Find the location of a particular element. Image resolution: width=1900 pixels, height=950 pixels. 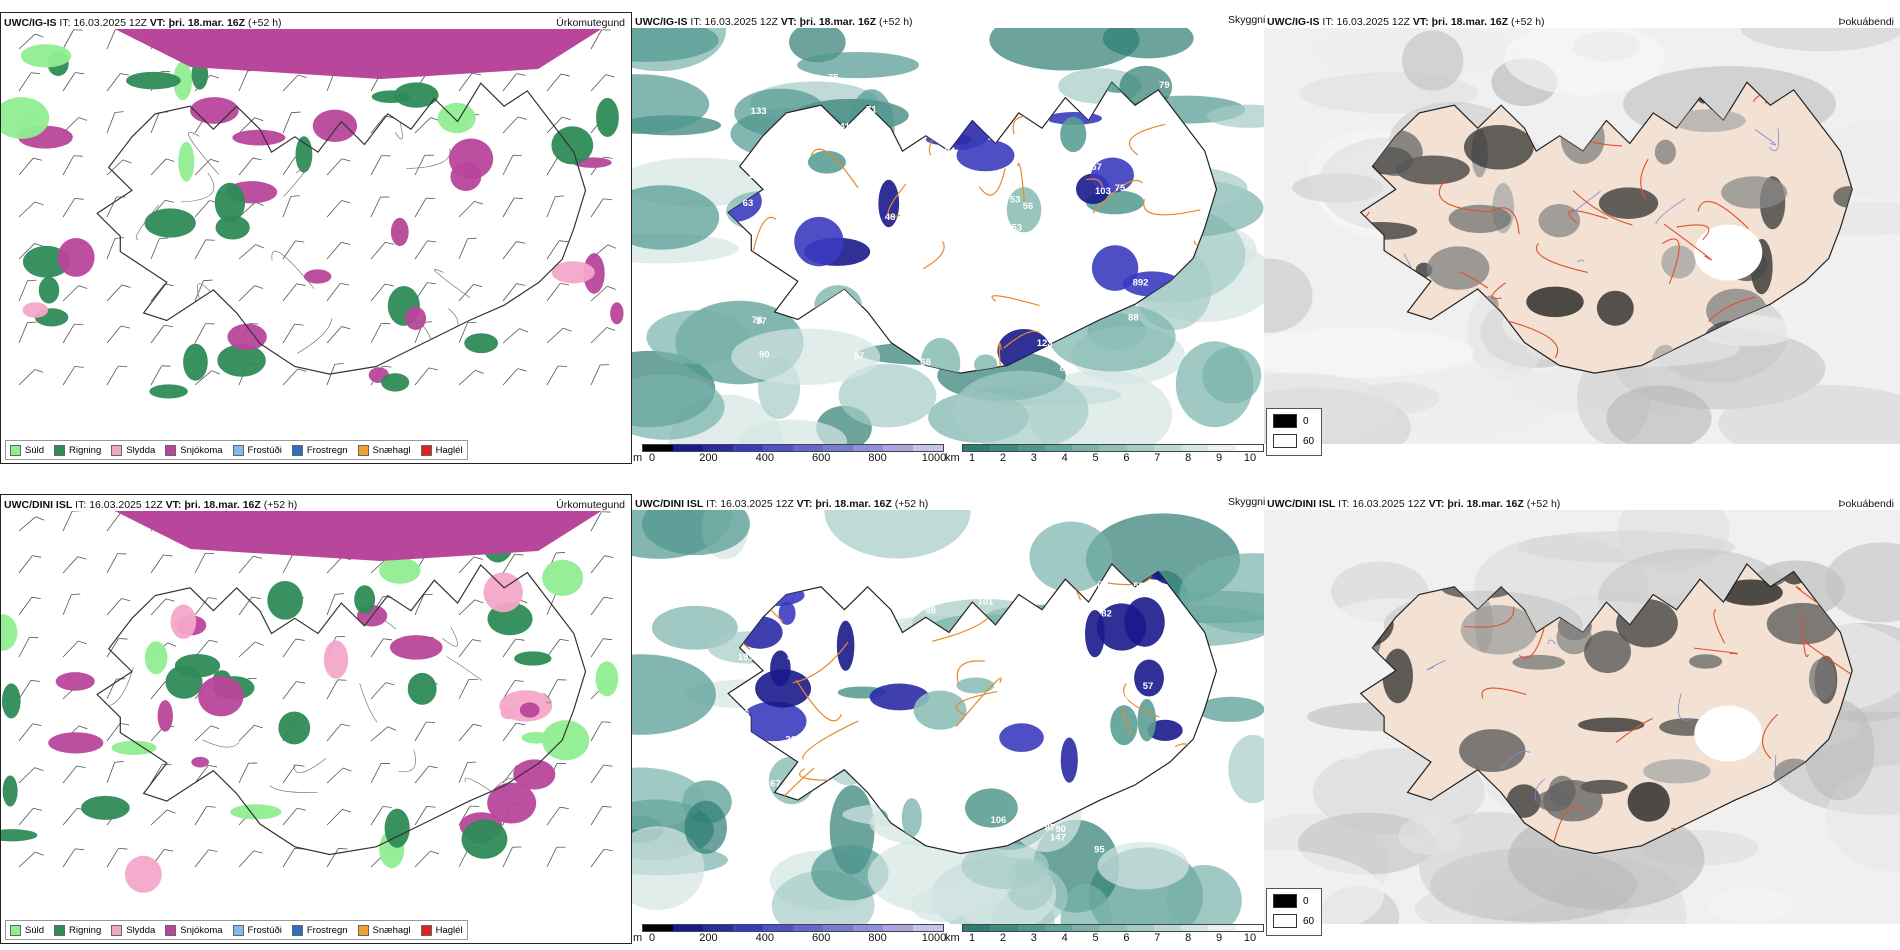

fog-legend-swatch-black is located at coordinates (1285, 901).